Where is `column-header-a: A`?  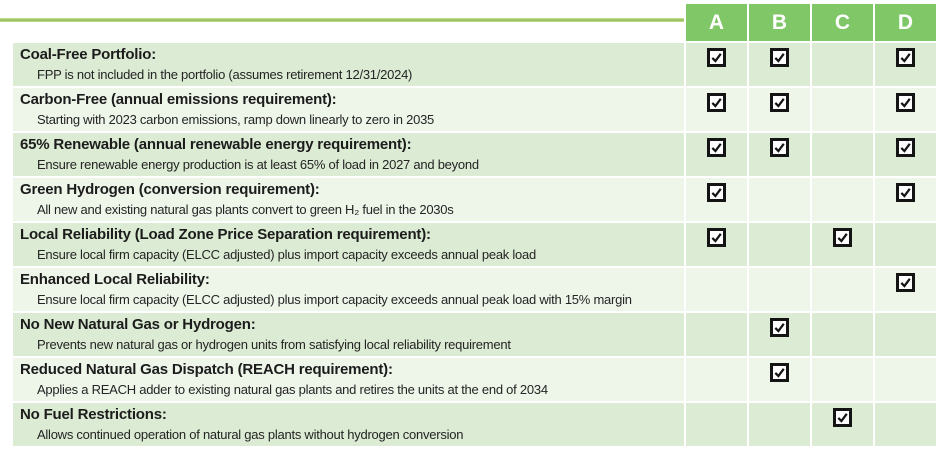 column-header-a: A is located at coordinates (716, 22).